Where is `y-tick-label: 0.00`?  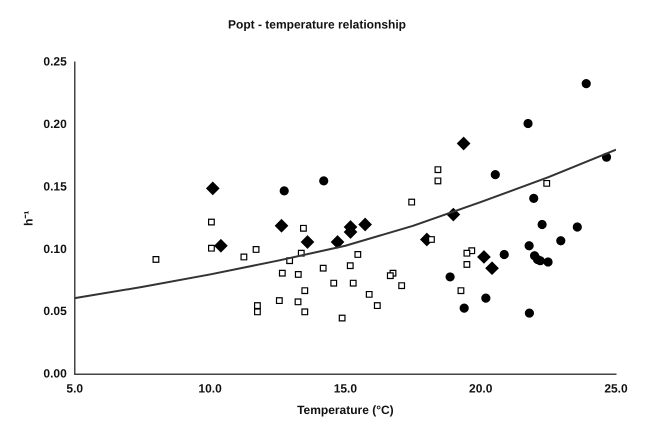 y-tick-label: 0.00 is located at coordinates (55, 373).